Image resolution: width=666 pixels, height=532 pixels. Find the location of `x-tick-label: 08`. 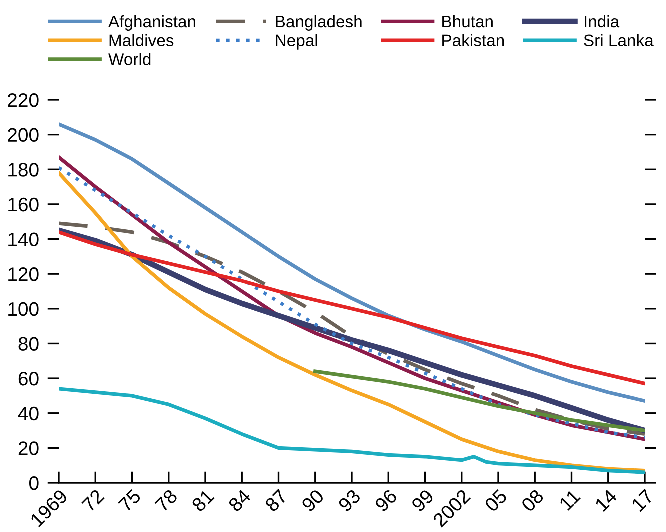

x-tick-label: 08 is located at coordinates (532, 500).